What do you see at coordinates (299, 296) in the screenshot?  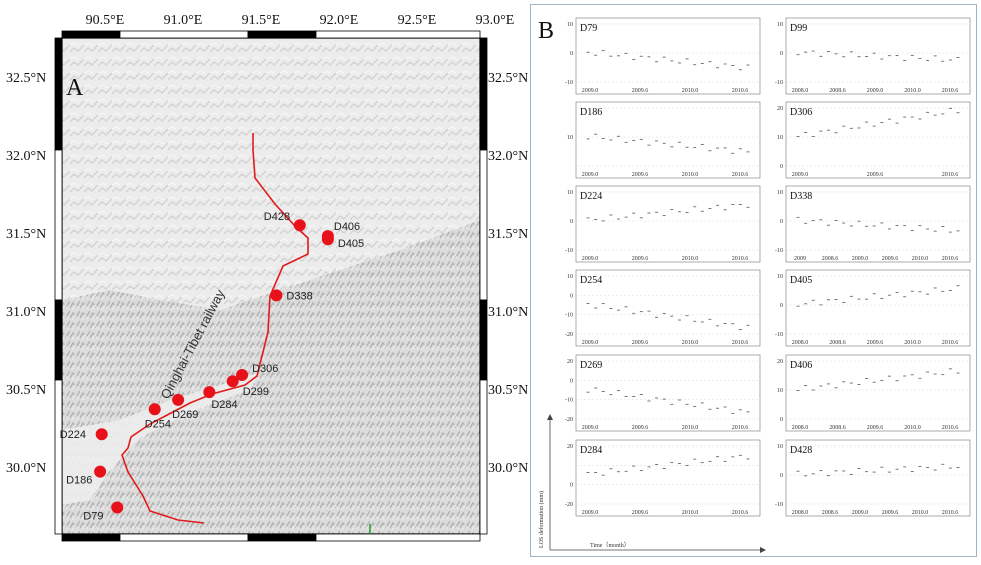 I see `site-label: D338` at bounding box center [299, 296].